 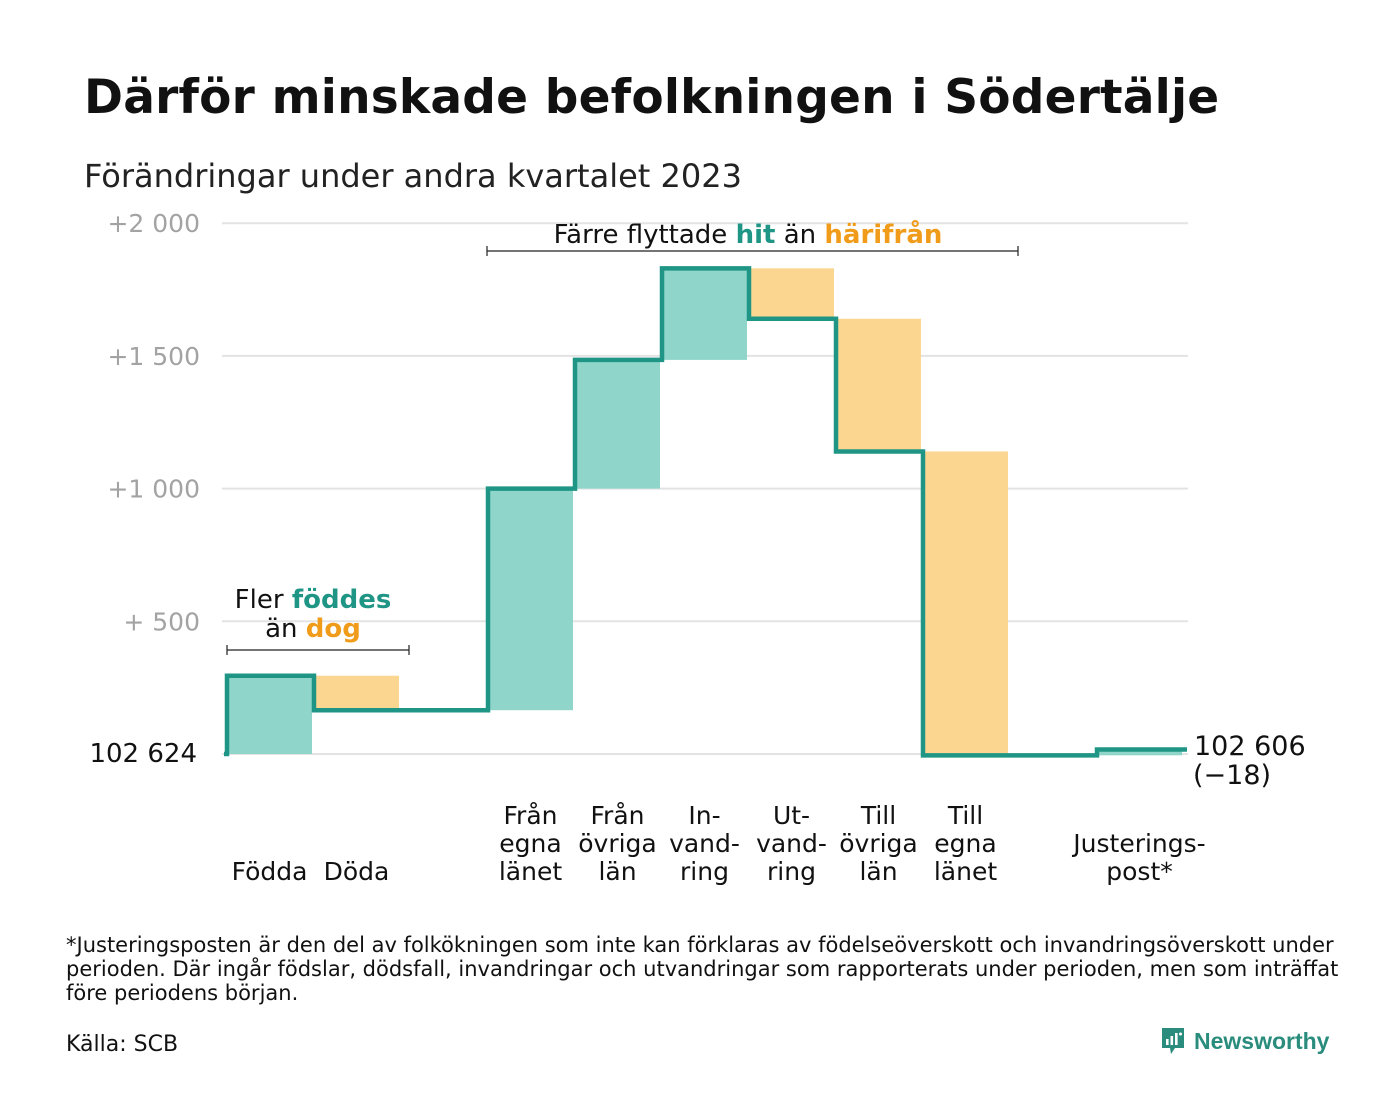 What do you see at coordinates (153, 356) in the screenshot?
I see `ytick-label-1: +1 500` at bounding box center [153, 356].